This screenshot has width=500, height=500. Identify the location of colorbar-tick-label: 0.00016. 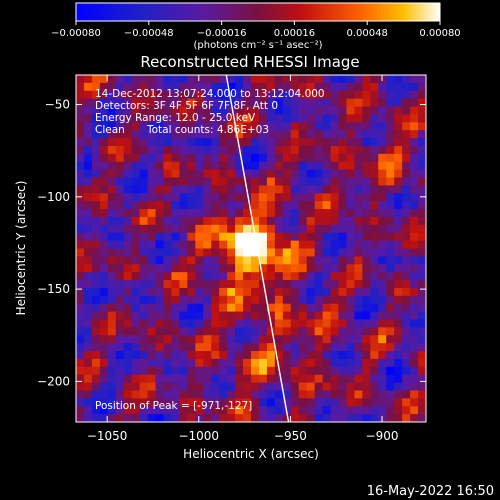
(294, 33).